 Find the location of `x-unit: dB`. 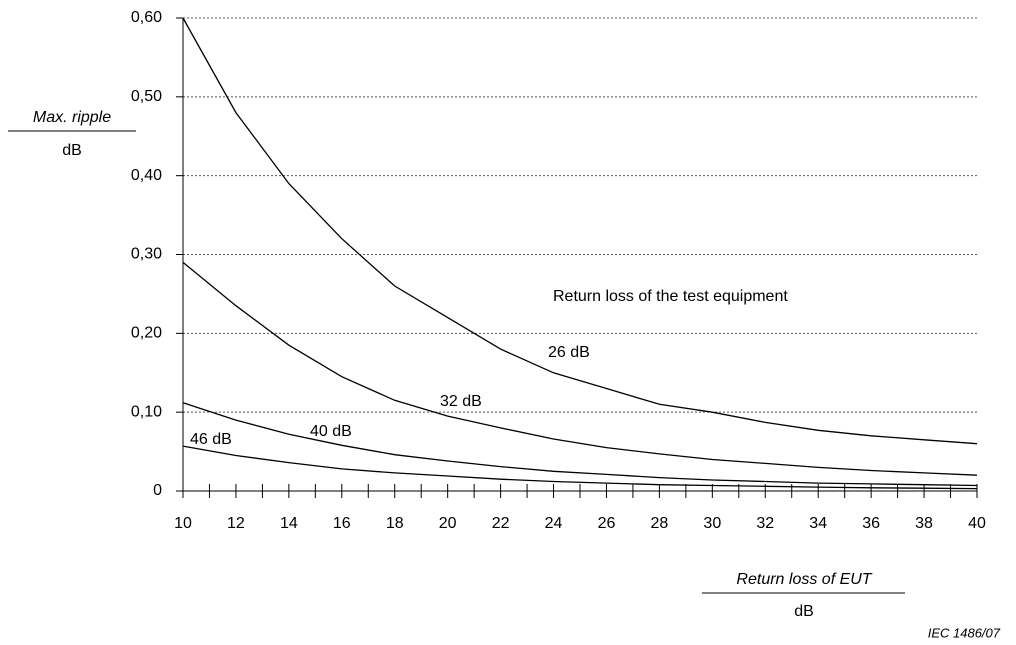

x-unit: dB is located at coordinates (804, 611).